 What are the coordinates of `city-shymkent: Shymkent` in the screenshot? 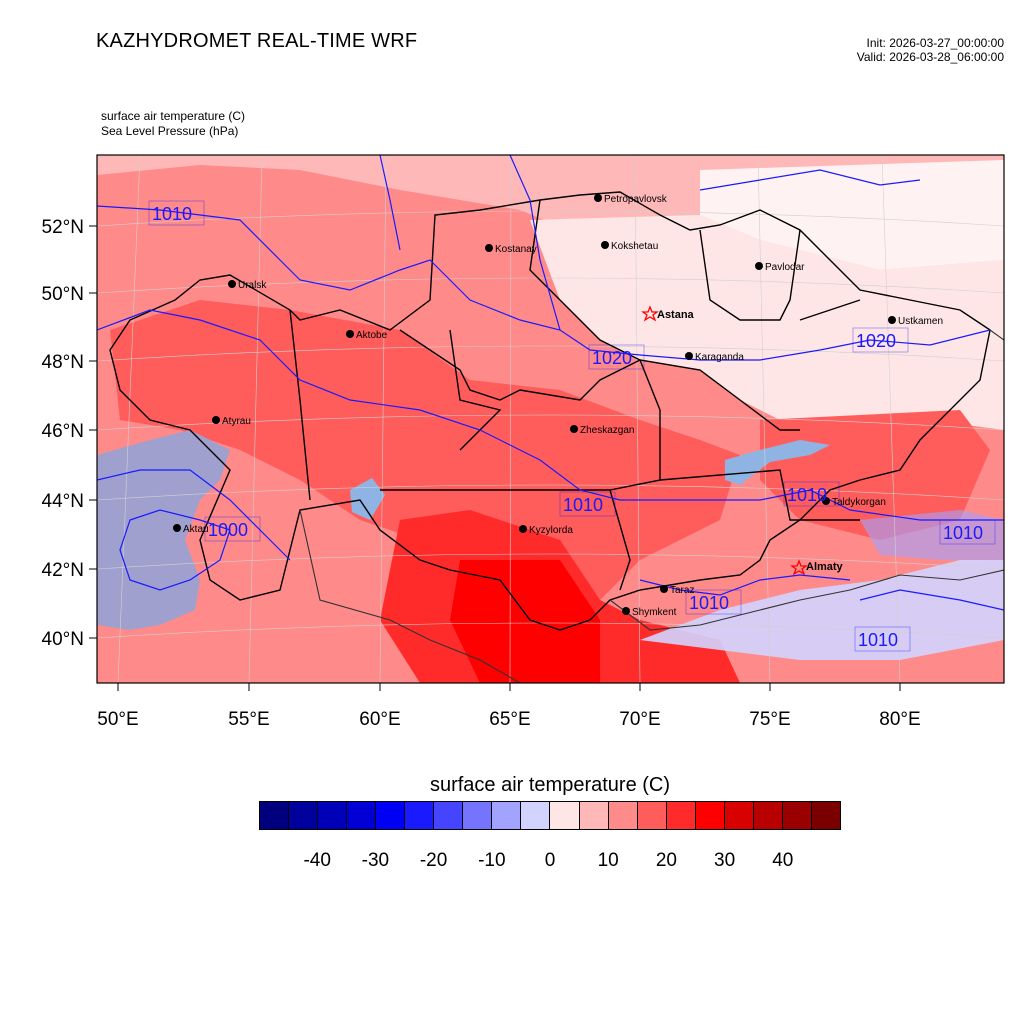 It's located at (649, 612).